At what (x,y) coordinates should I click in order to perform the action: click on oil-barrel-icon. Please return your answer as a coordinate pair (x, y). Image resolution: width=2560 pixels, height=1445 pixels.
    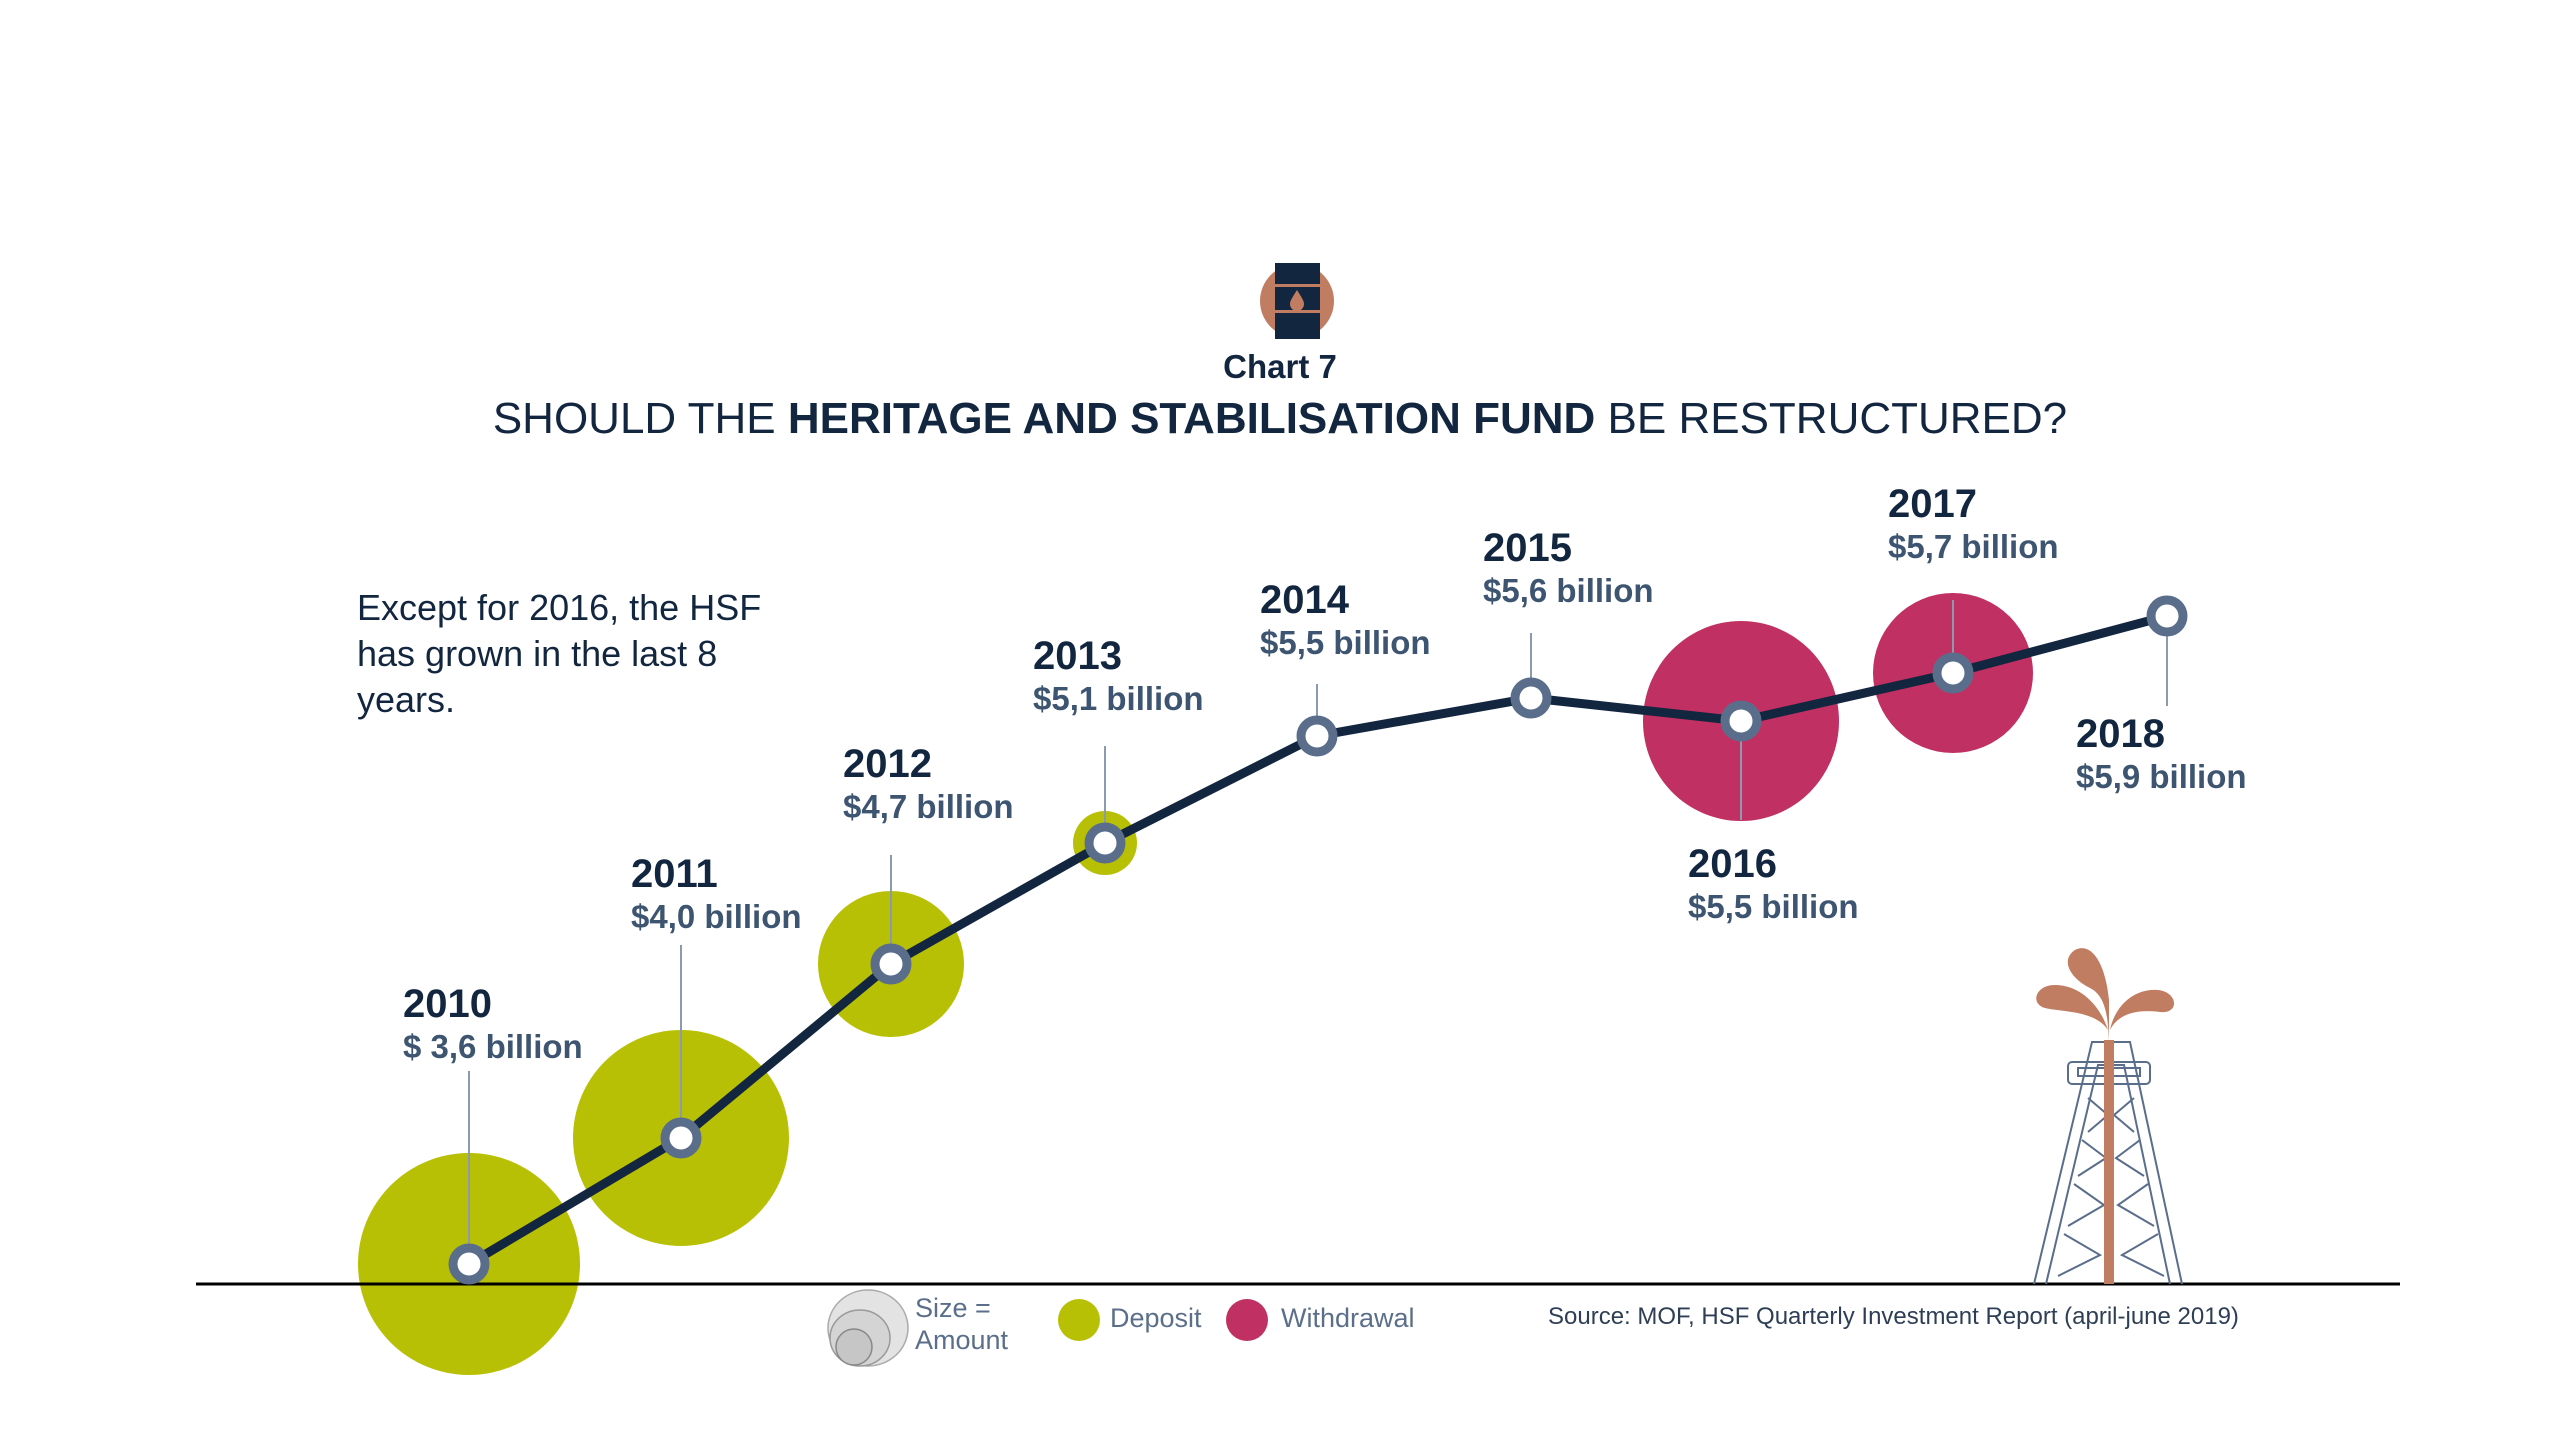
    Looking at the image, I should click on (1297, 301).